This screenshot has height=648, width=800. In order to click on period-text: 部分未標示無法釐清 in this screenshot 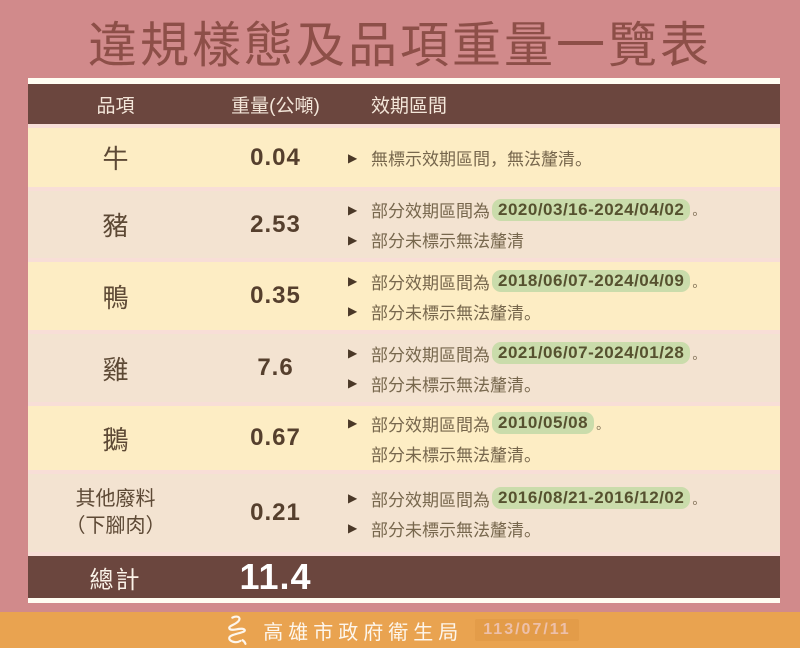, I will do `click(447, 241)`.